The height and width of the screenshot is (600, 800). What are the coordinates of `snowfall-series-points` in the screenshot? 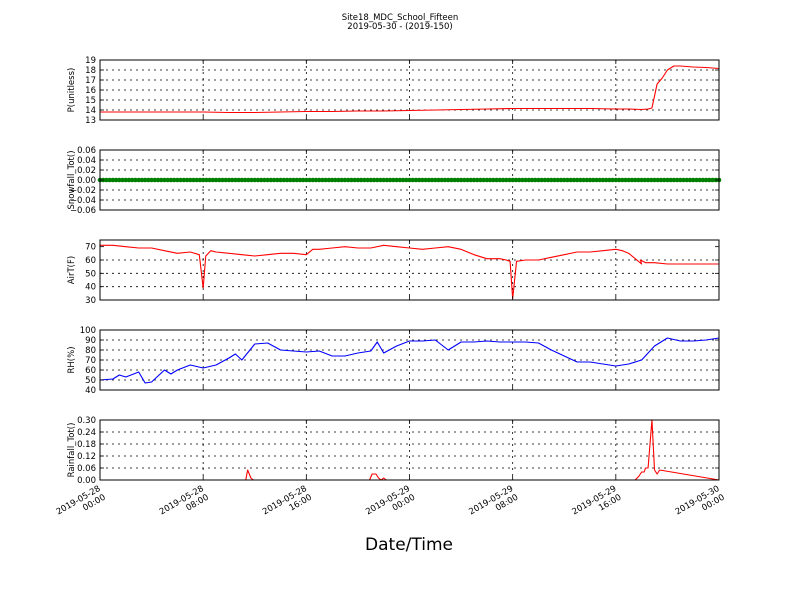 It's located at (409, 180).